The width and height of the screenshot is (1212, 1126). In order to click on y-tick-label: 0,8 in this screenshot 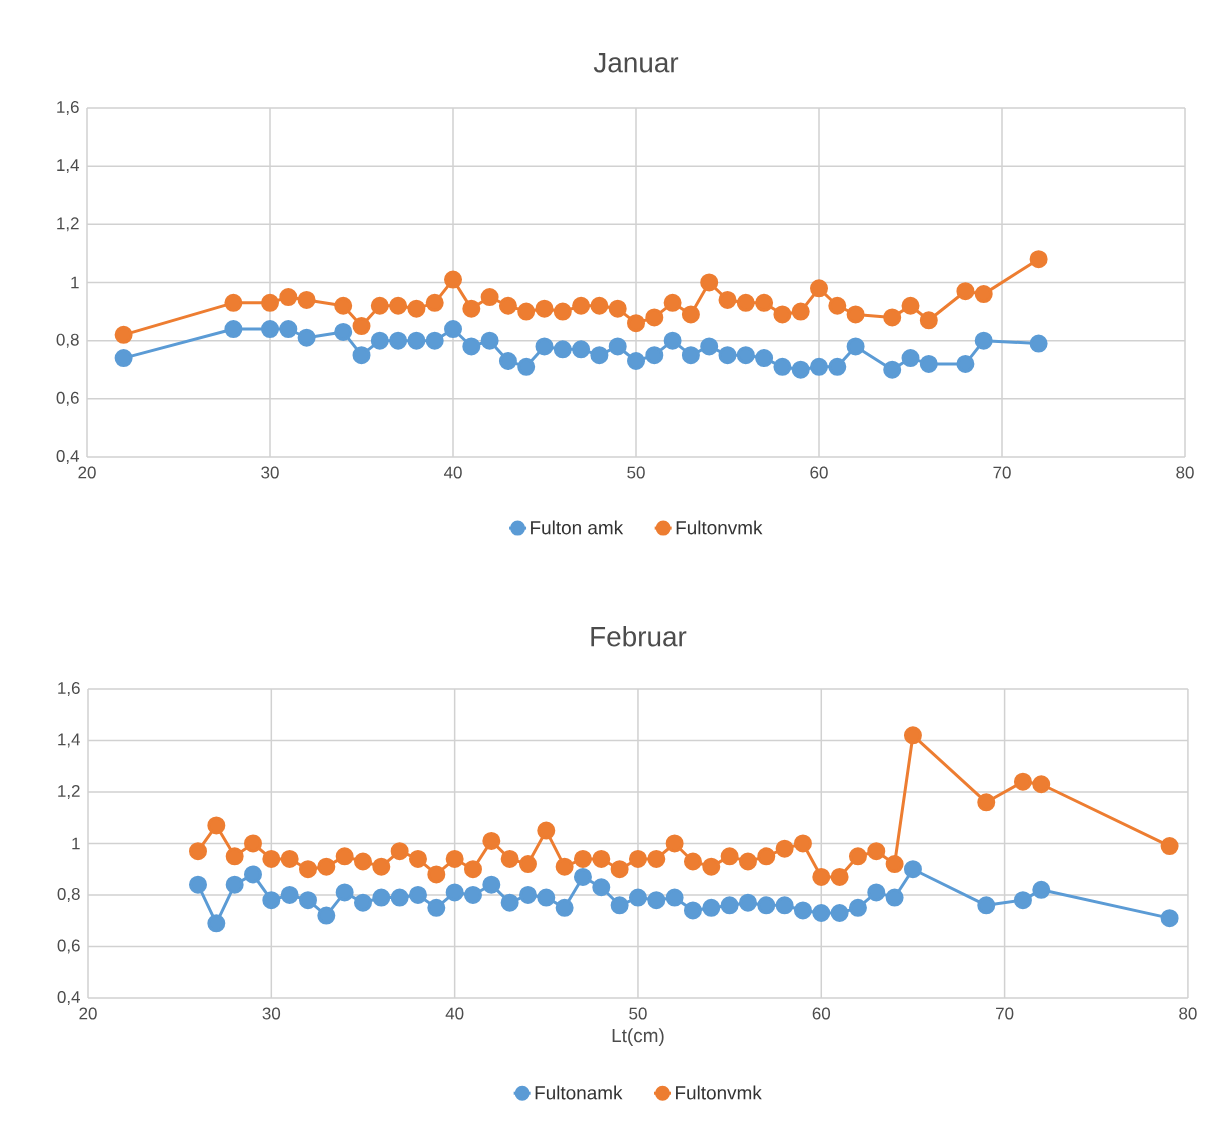, I will do `click(68, 894)`.